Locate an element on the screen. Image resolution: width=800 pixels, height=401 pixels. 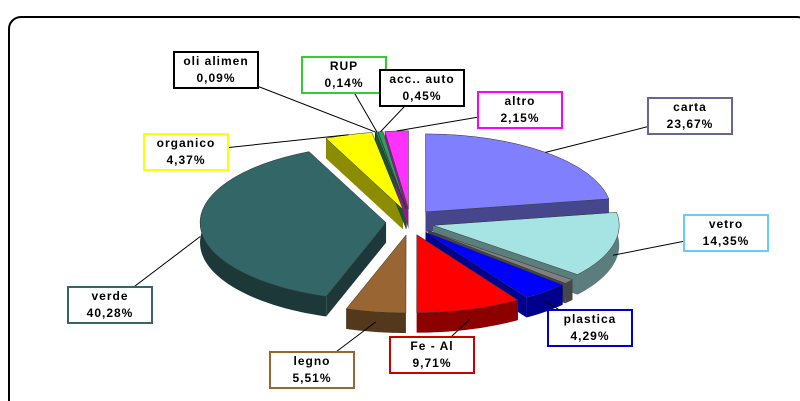
slice-value-label: 4,37% is located at coordinates (185, 160).